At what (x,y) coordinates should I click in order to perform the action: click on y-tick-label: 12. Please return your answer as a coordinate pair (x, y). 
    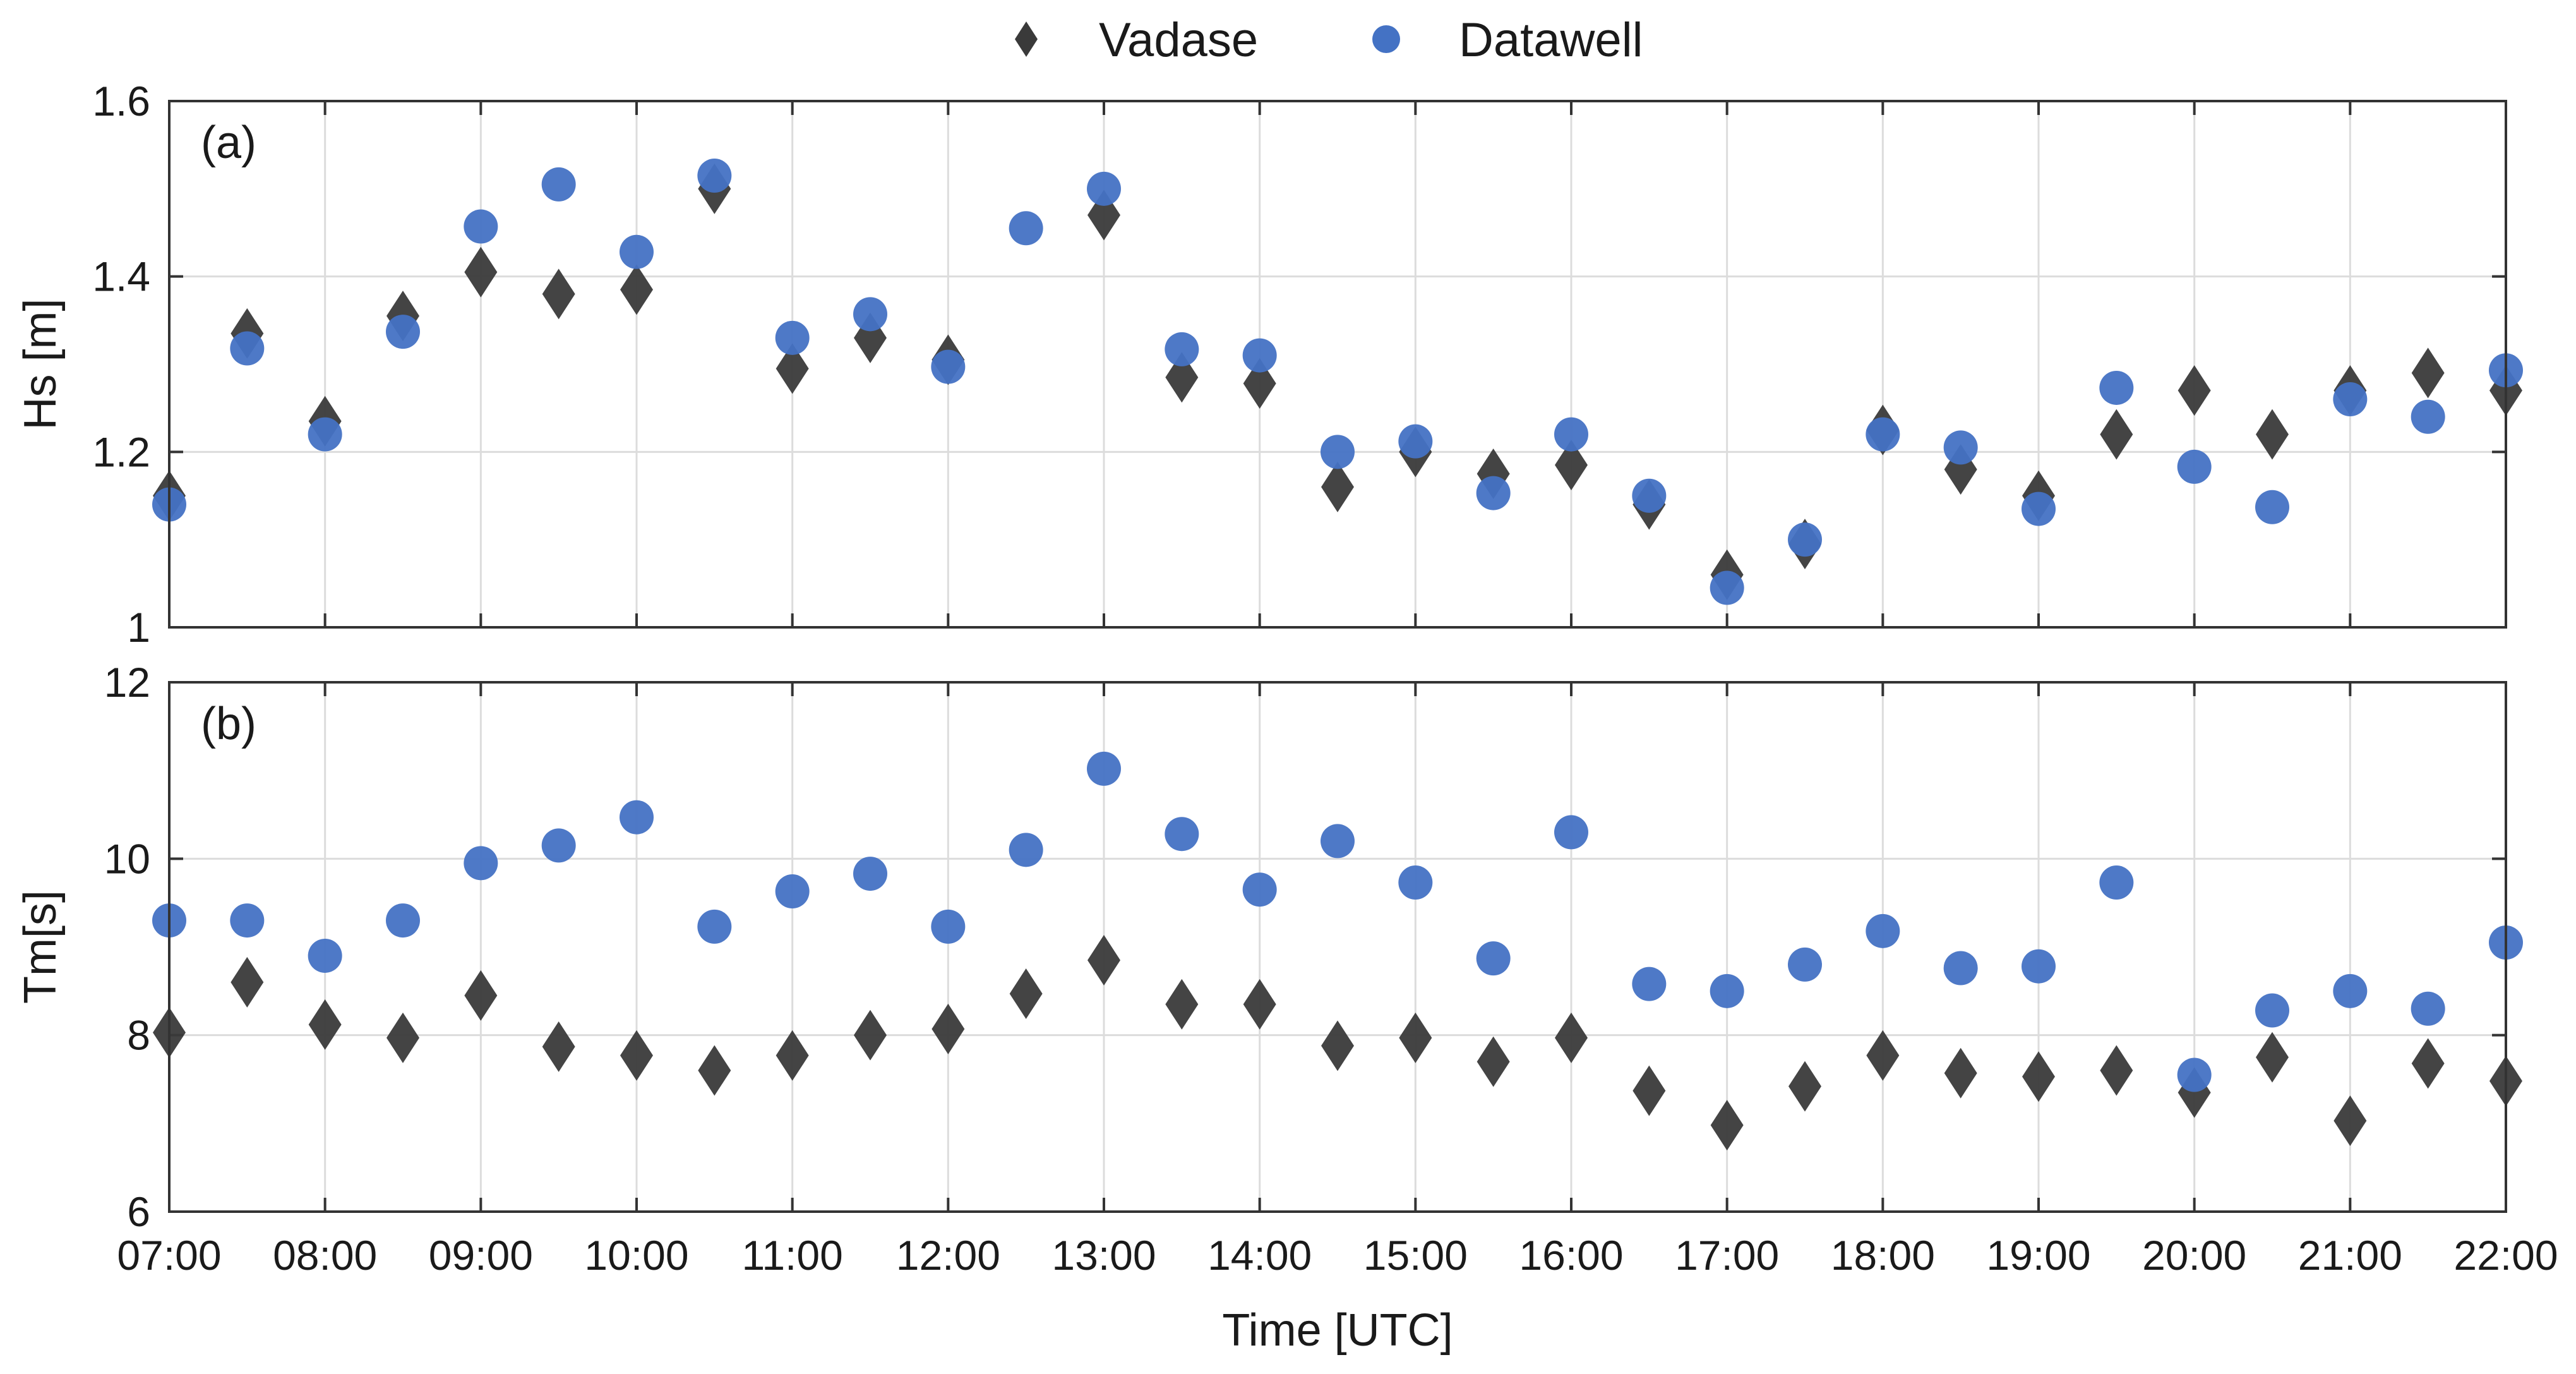
    Looking at the image, I should click on (127, 682).